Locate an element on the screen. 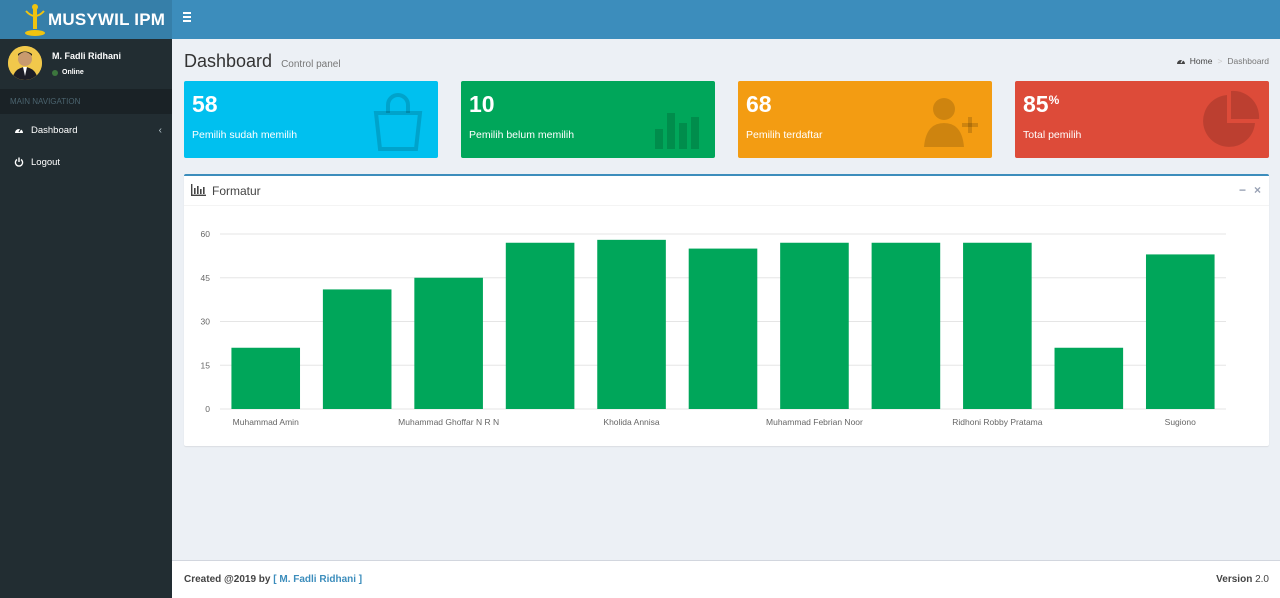 The image size is (1280, 598). footer-version-label: Version is located at coordinates (1234, 579).